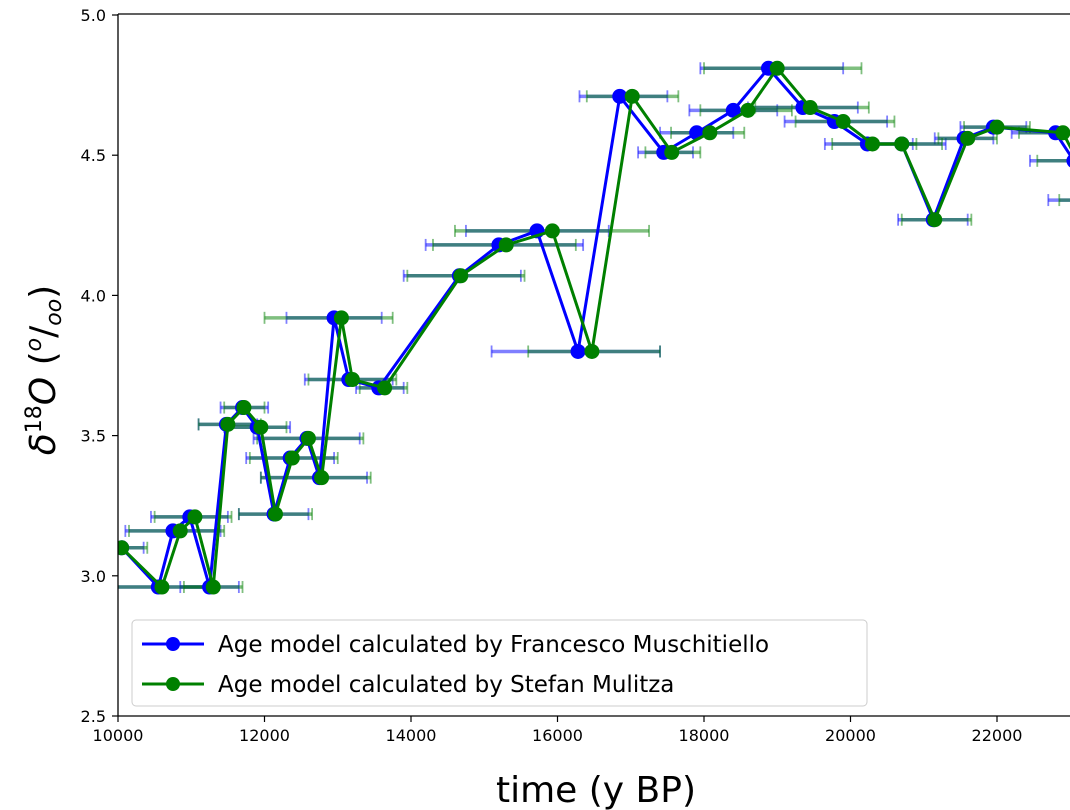  I want to click on legend-marker-mulitza, so click(173, 684).